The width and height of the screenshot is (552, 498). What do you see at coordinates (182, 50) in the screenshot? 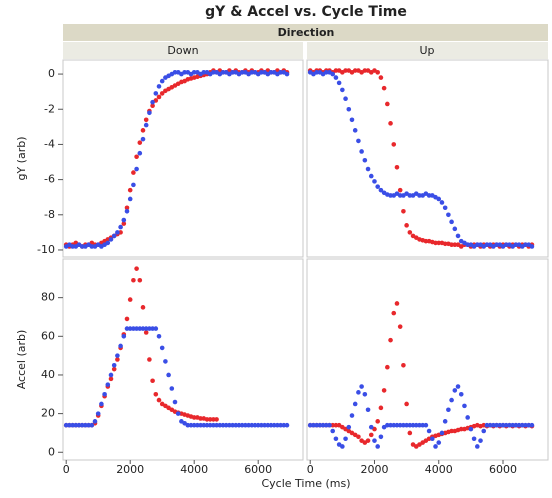
I see `facet-label: Down` at bounding box center [182, 50].